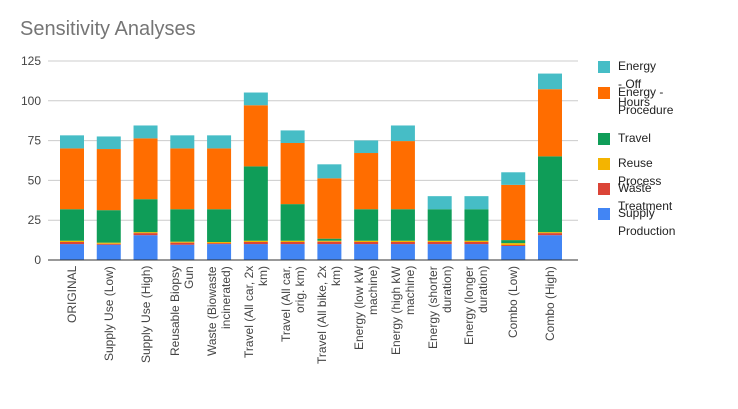  I want to click on x-tick-label: Travel (All car, 2x km), so click(255, 312).